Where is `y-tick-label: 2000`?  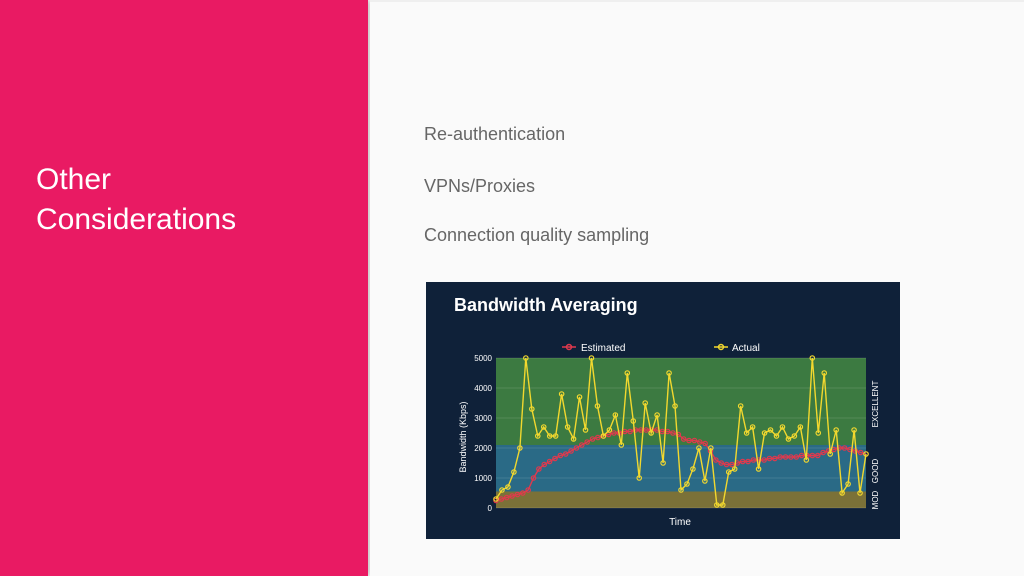
y-tick-label: 2000 is located at coordinates (483, 448).